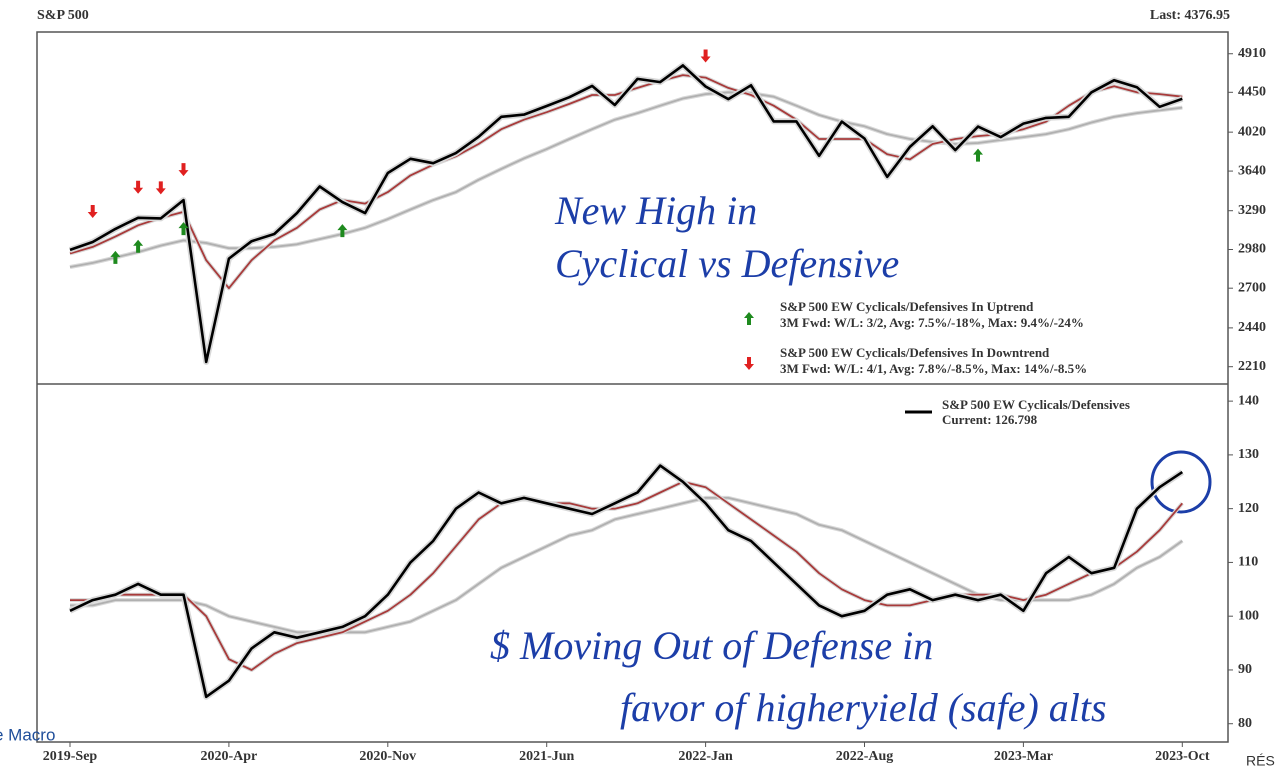 The image size is (1288, 767). I want to click on annotation: New High in, so click(655, 210).